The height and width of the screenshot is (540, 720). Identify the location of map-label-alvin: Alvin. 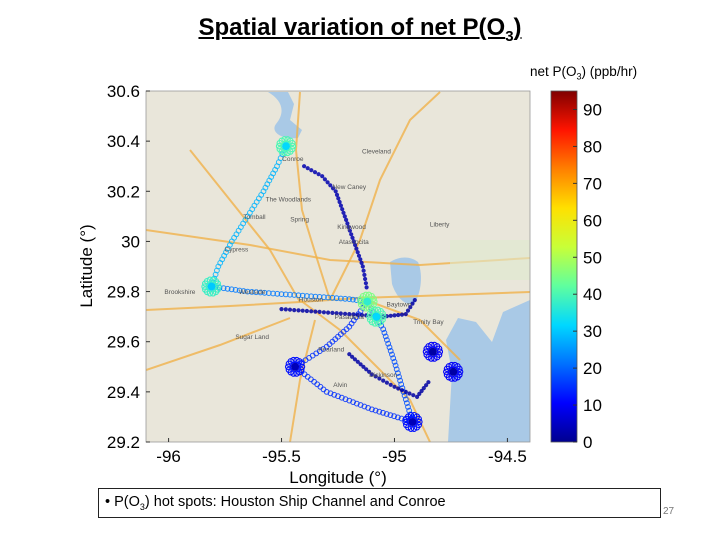
(340, 385).